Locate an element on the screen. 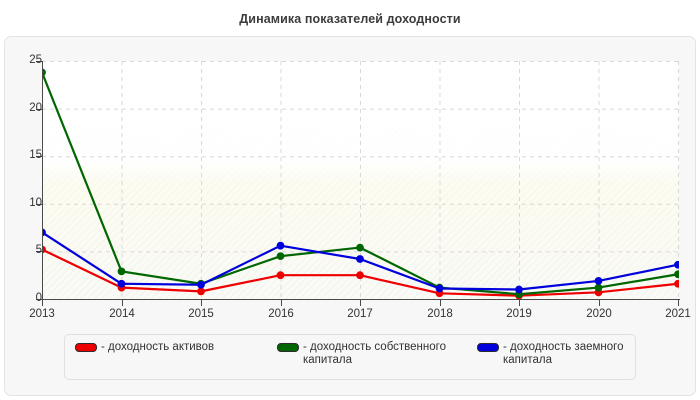  x-axis-line is located at coordinates (361, 299).